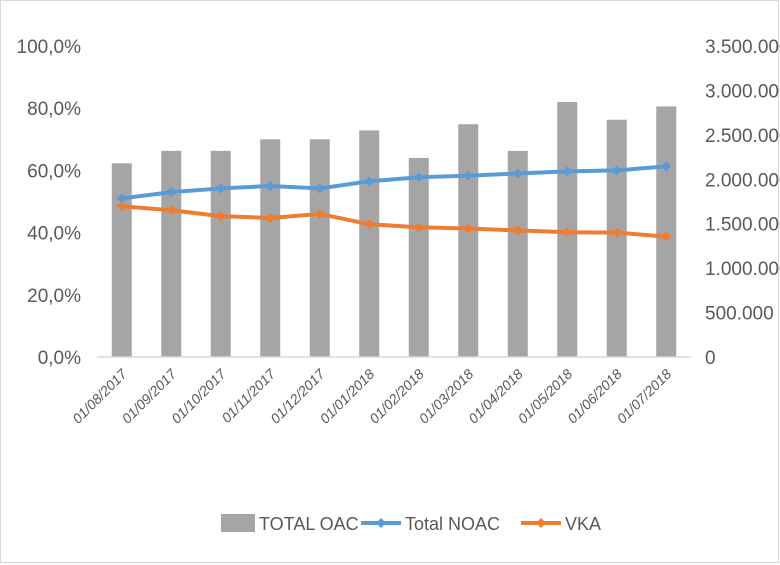  I want to click on y-right-tick-label: 3.000.000, so click(742, 91).